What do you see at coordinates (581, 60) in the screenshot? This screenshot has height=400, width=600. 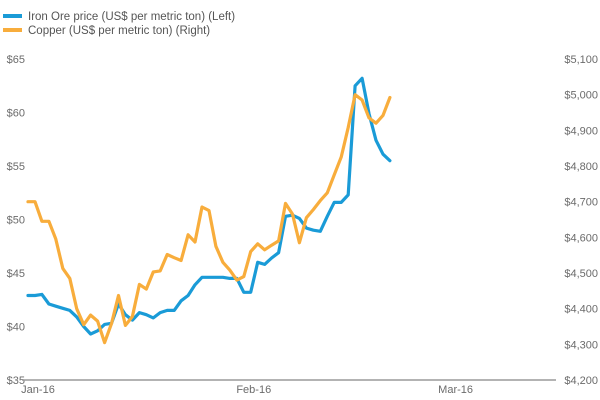 I see `y-right-tick-label: $5,100` at bounding box center [581, 60].